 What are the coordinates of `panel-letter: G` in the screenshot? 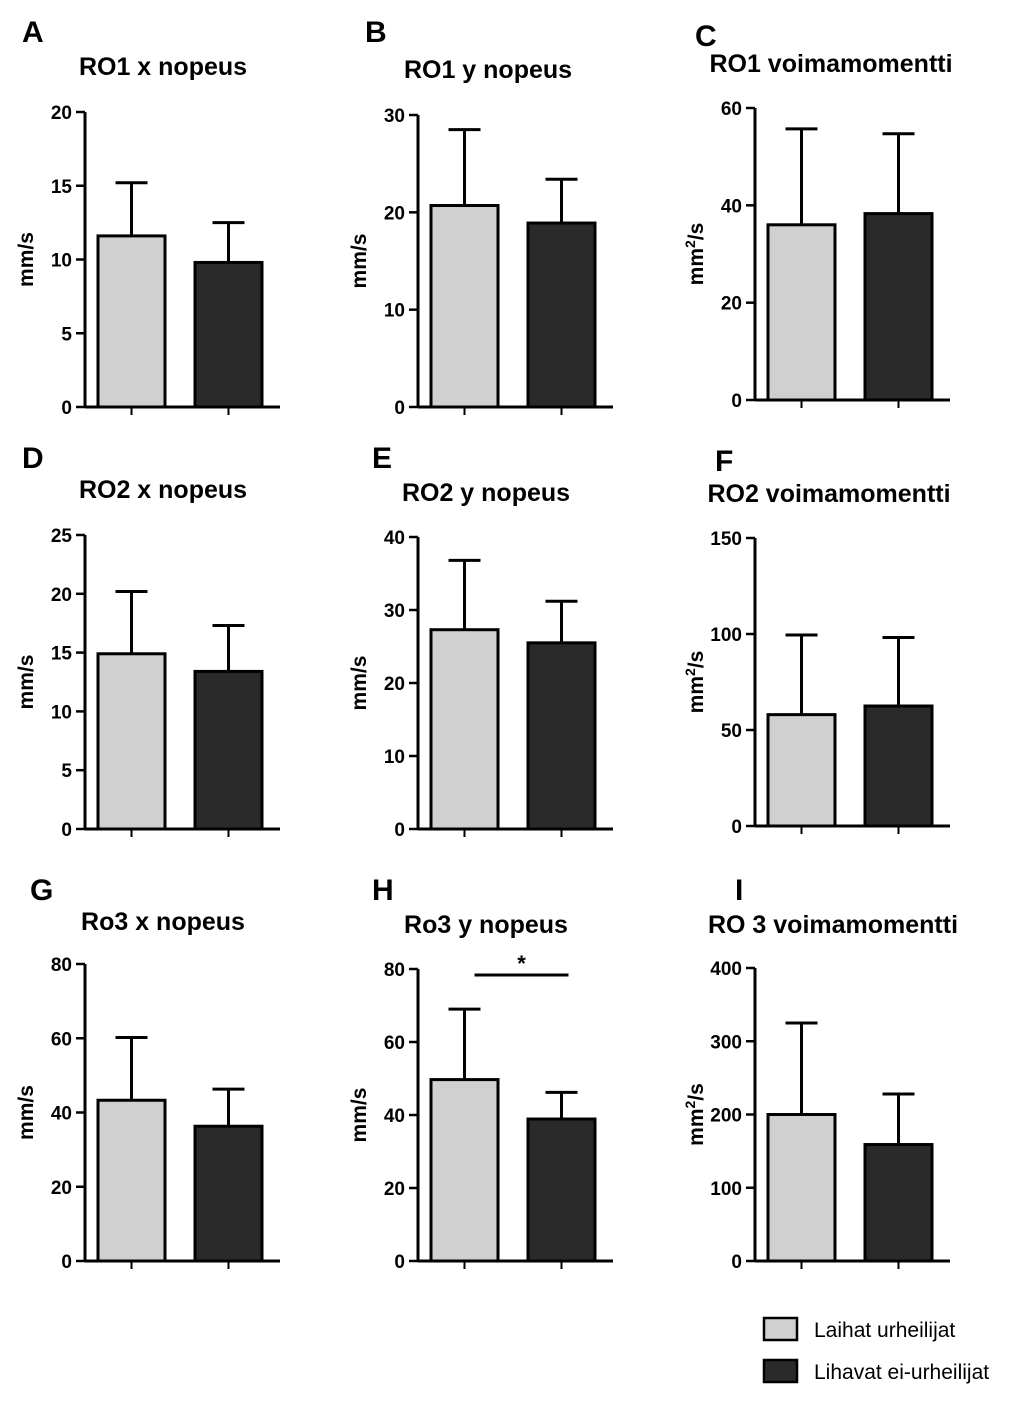 It's located at (41, 890).